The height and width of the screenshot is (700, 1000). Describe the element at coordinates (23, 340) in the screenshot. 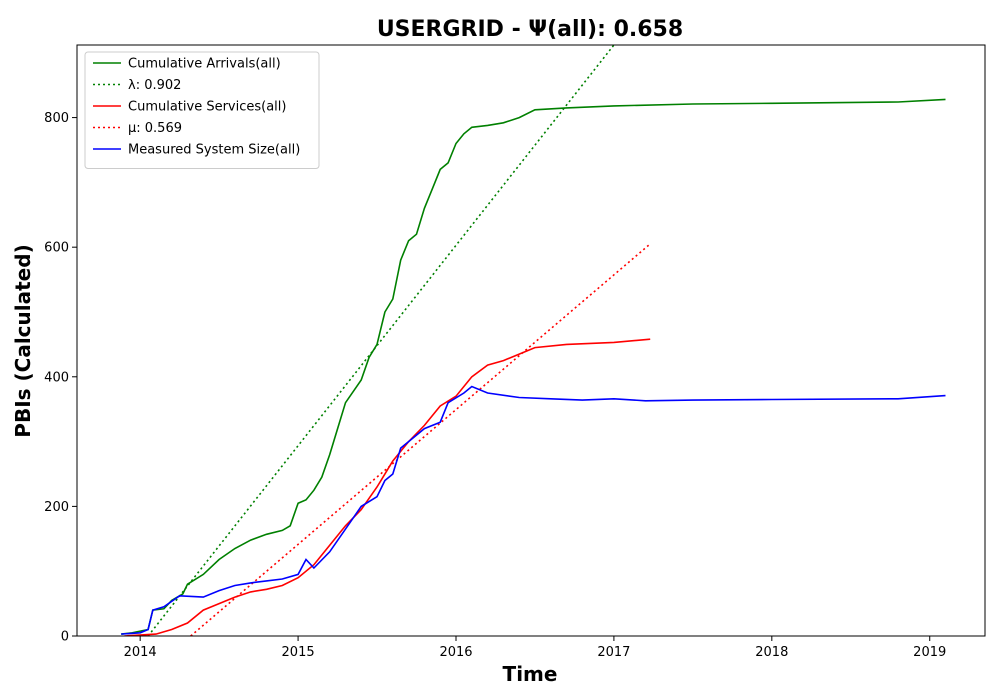

I see `y-axis-label: PBIs (Calculated)` at that location.